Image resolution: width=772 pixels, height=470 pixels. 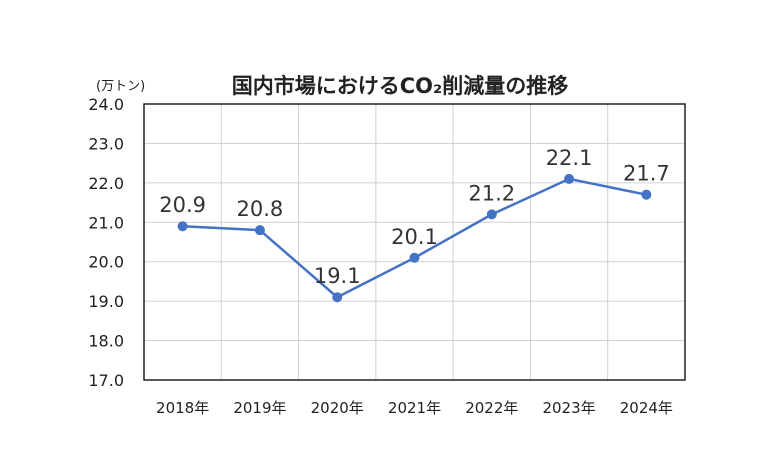 I want to click on x-tick-labels: 2018年 2019年 2020年 2021年 2022年 2023年 2024年, so click(x=414, y=408).